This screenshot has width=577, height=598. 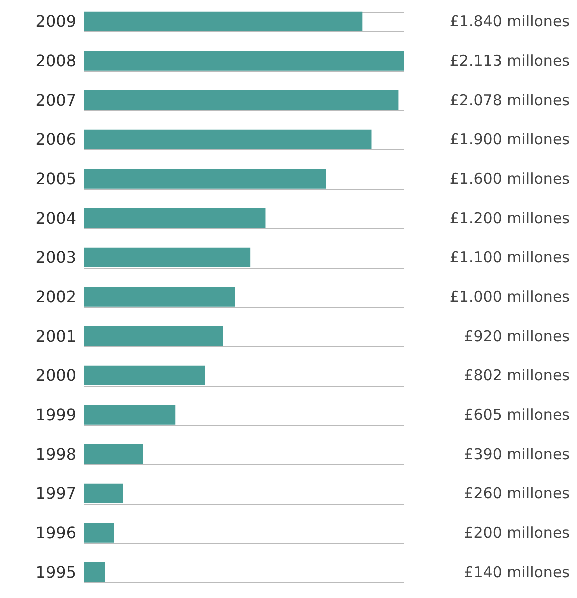 What do you see at coordinates (56, 218) in the screenshot?
I see `y-tick-label: 2004` at bounding box center [56, 218].